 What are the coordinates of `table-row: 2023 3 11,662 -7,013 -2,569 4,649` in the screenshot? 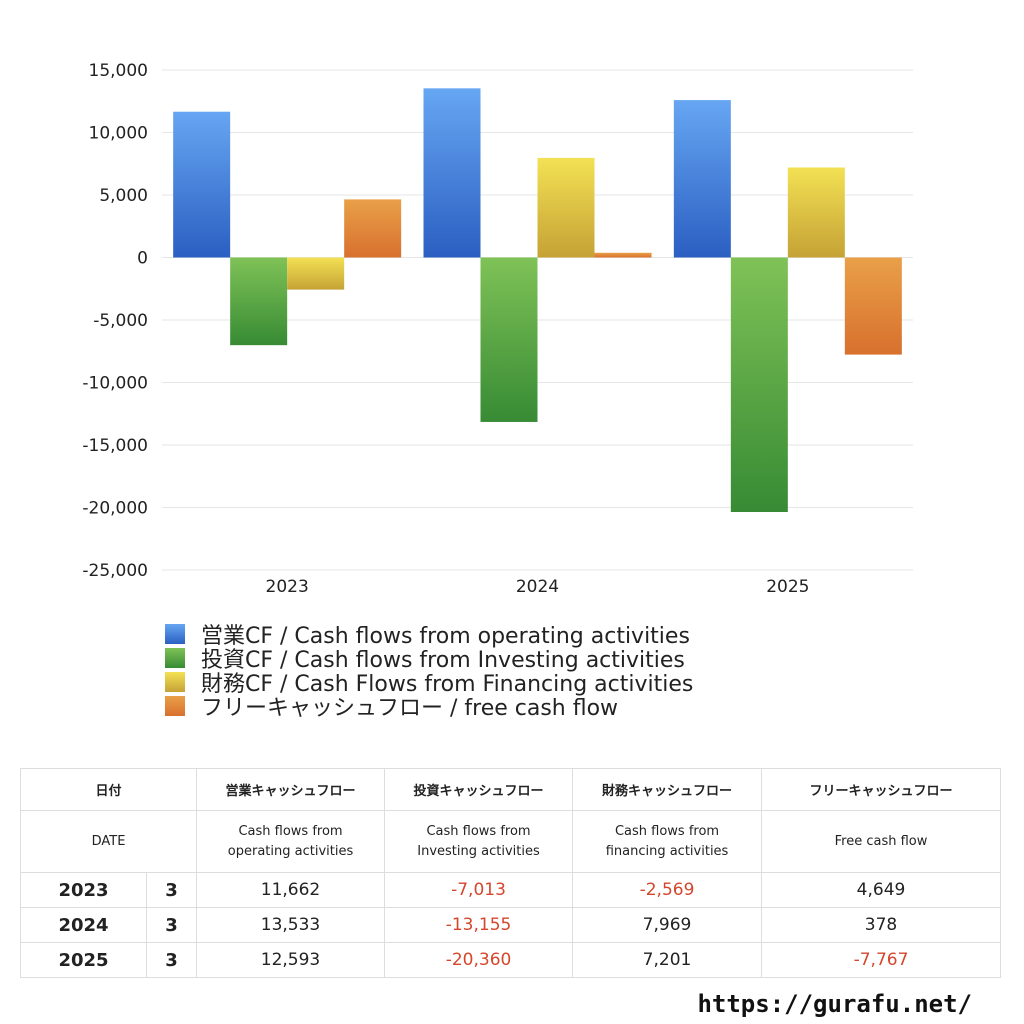 It's located at (511, 890).